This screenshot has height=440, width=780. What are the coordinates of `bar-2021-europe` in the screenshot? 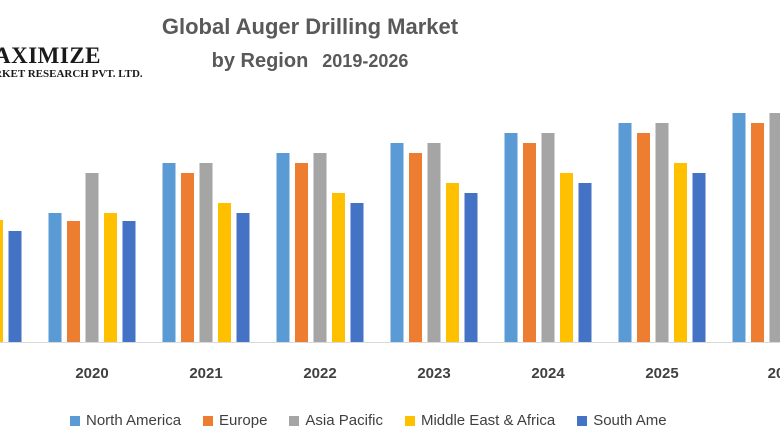 It's located at (187, 257).